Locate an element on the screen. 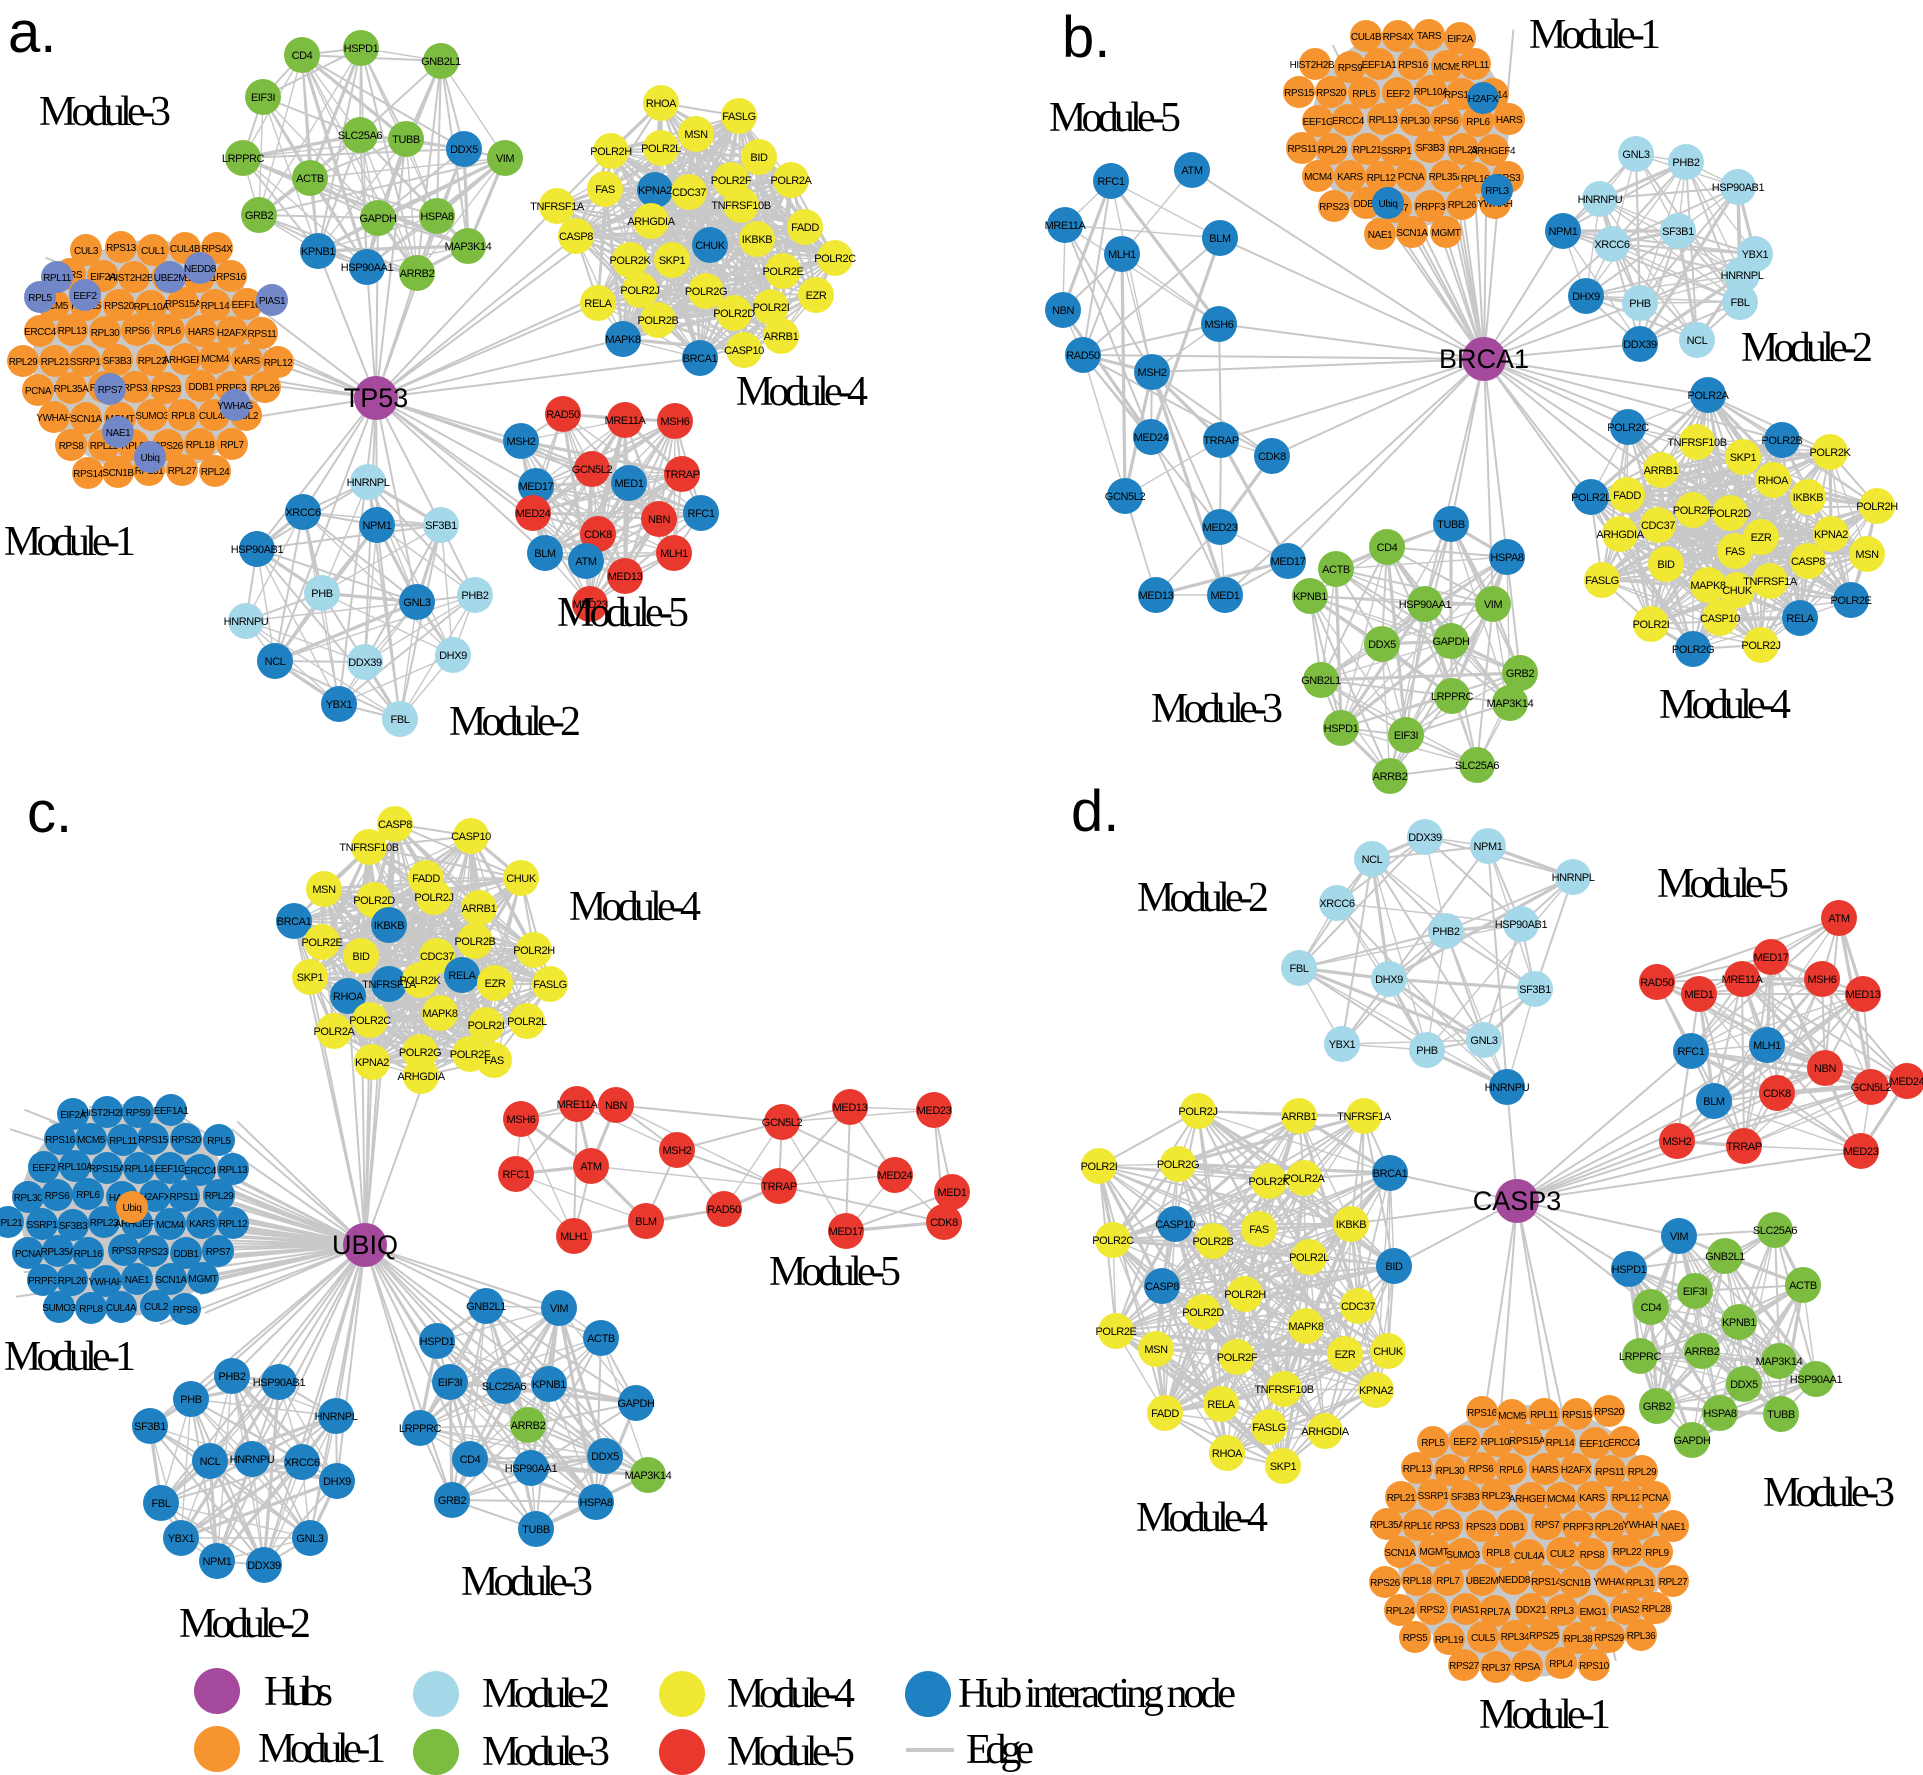 This screenshot has height=1775, width=1923. svg-text: CHUK is located at coordinates (1388, 1352).